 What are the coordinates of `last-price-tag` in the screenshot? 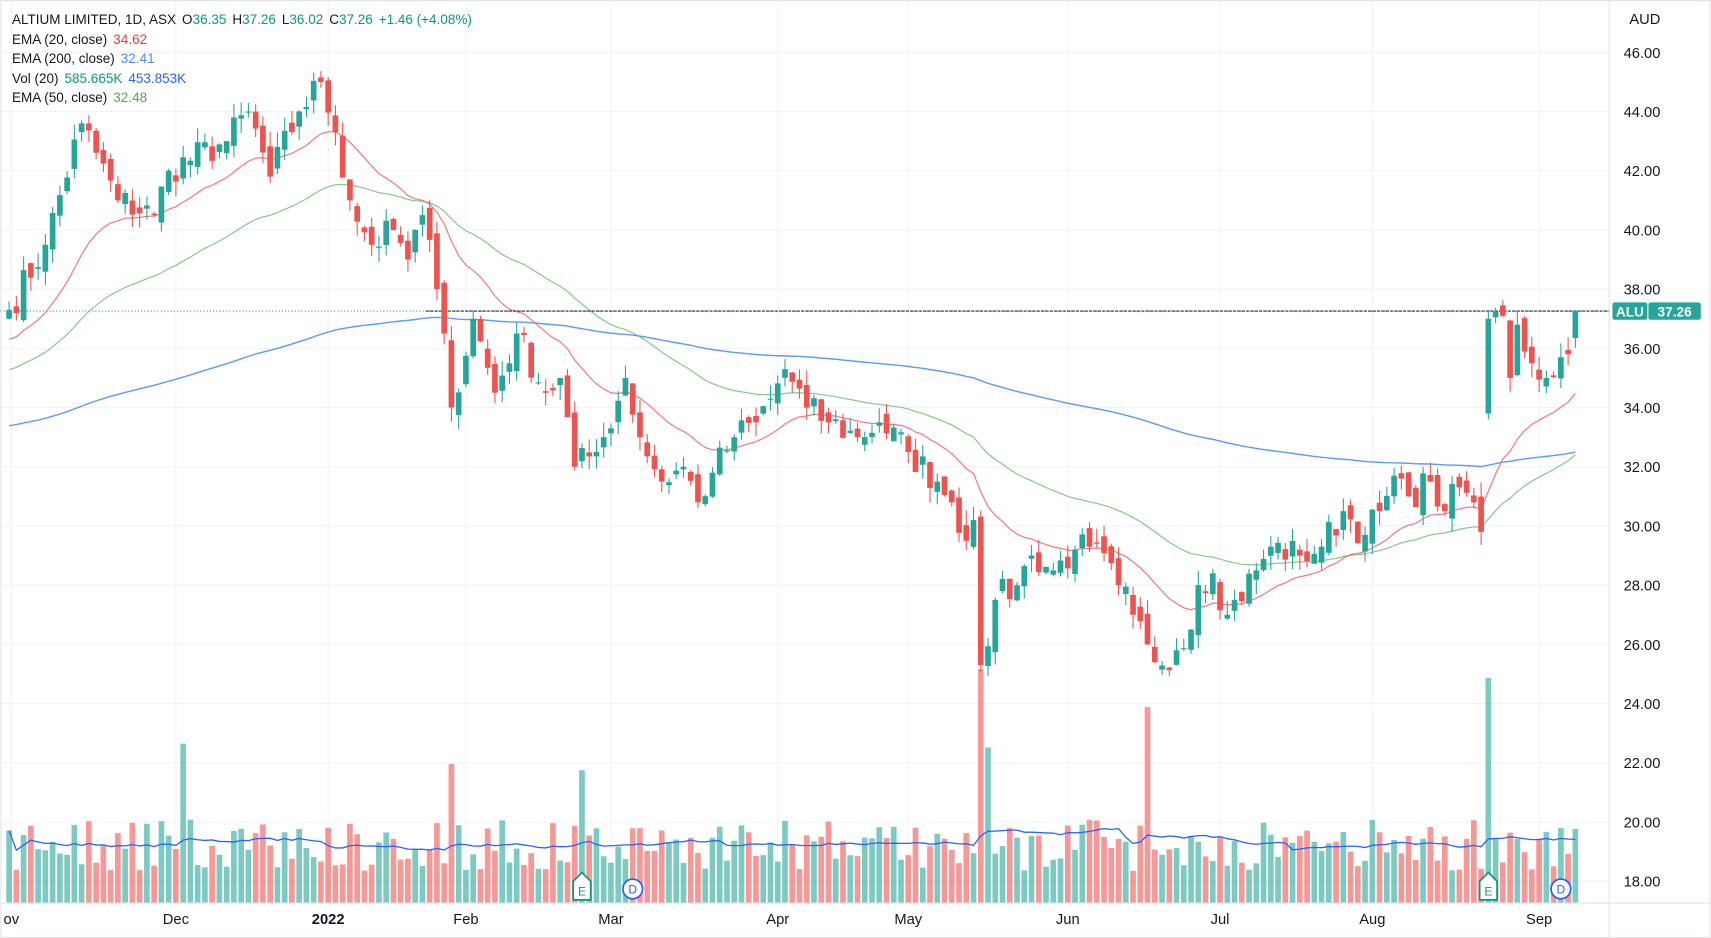 It's located at (1674, 311).